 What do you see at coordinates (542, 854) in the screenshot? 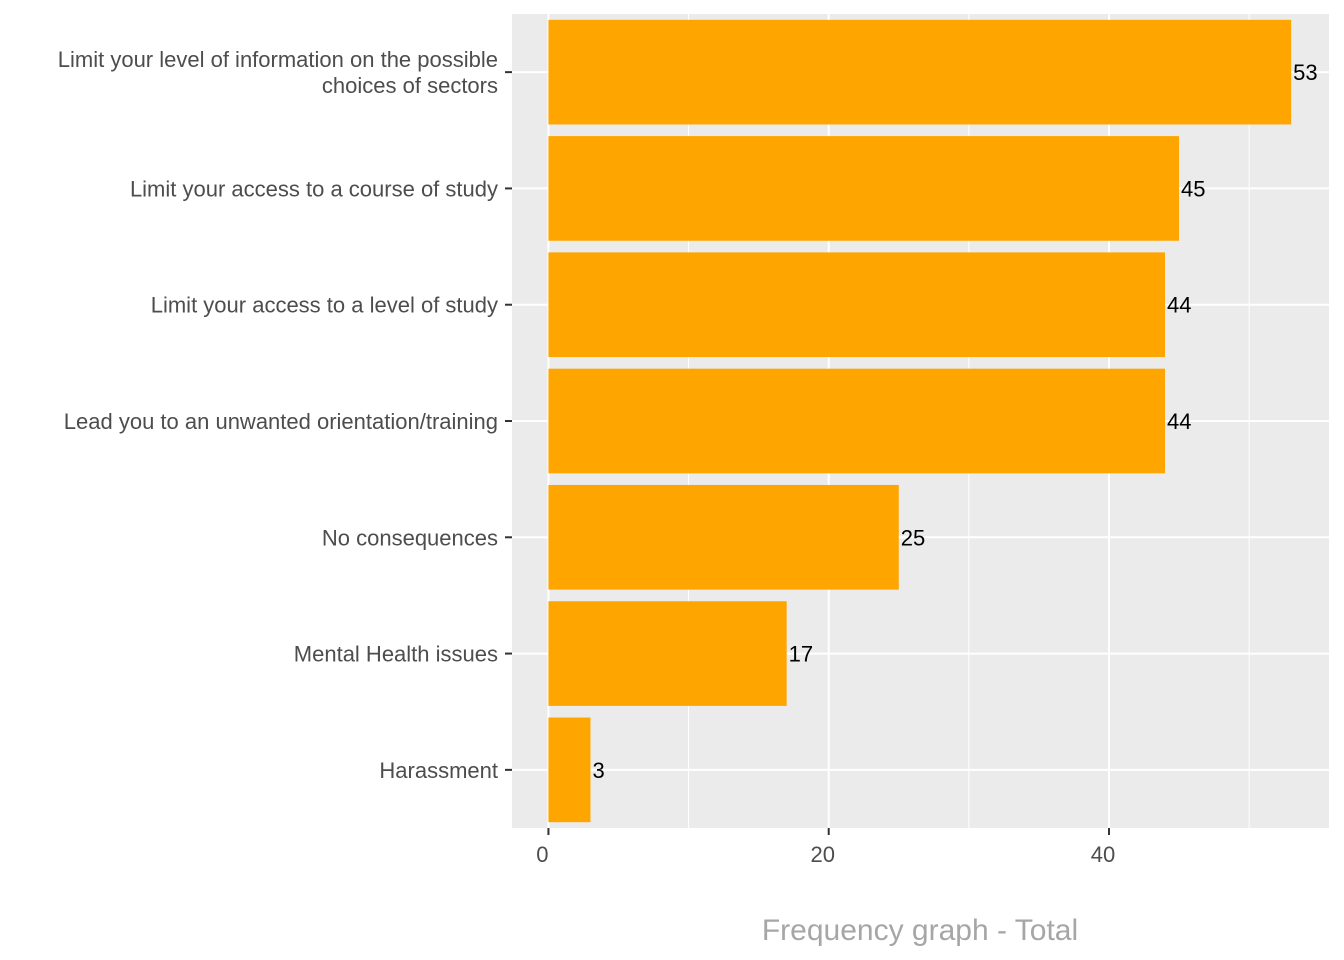
I see `x-tick-label: 0` at bounding box center [542, 854].